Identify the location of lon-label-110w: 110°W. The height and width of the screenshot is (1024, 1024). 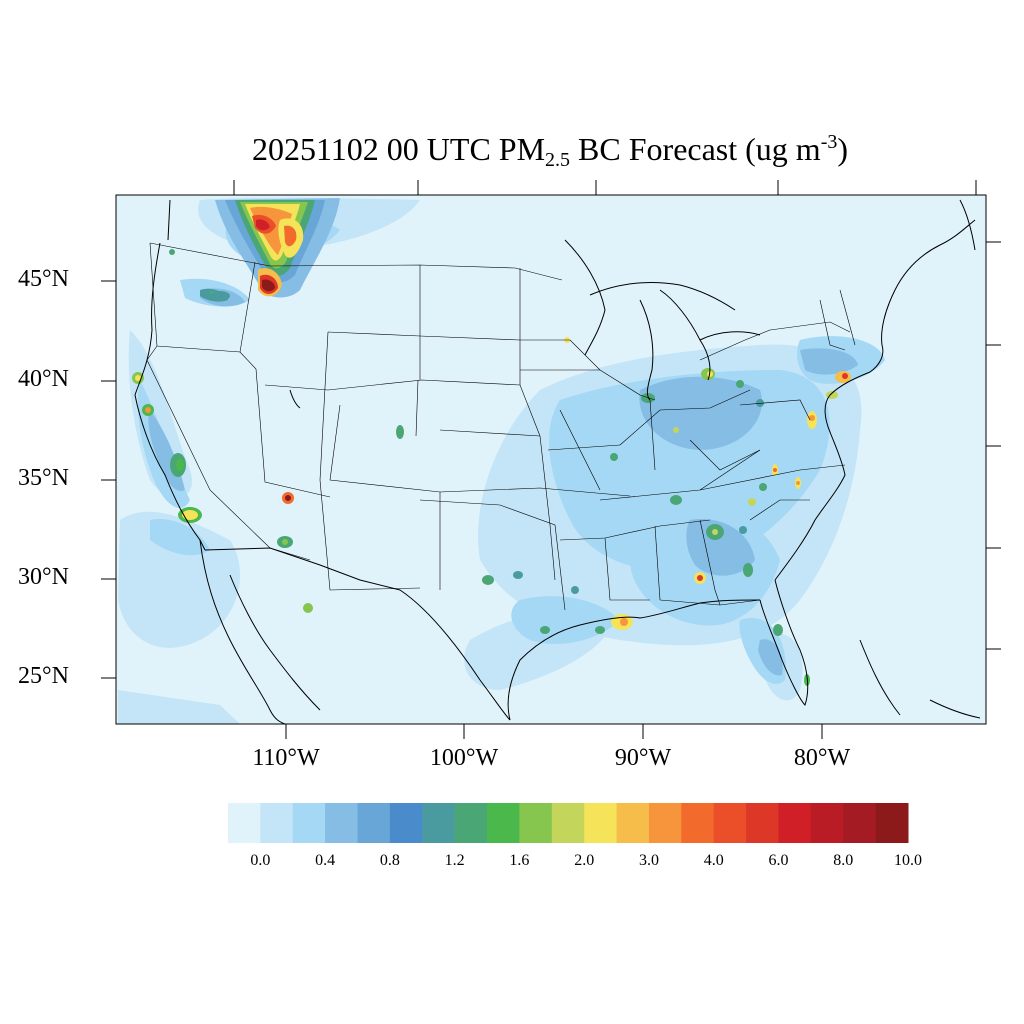
(286, 758).